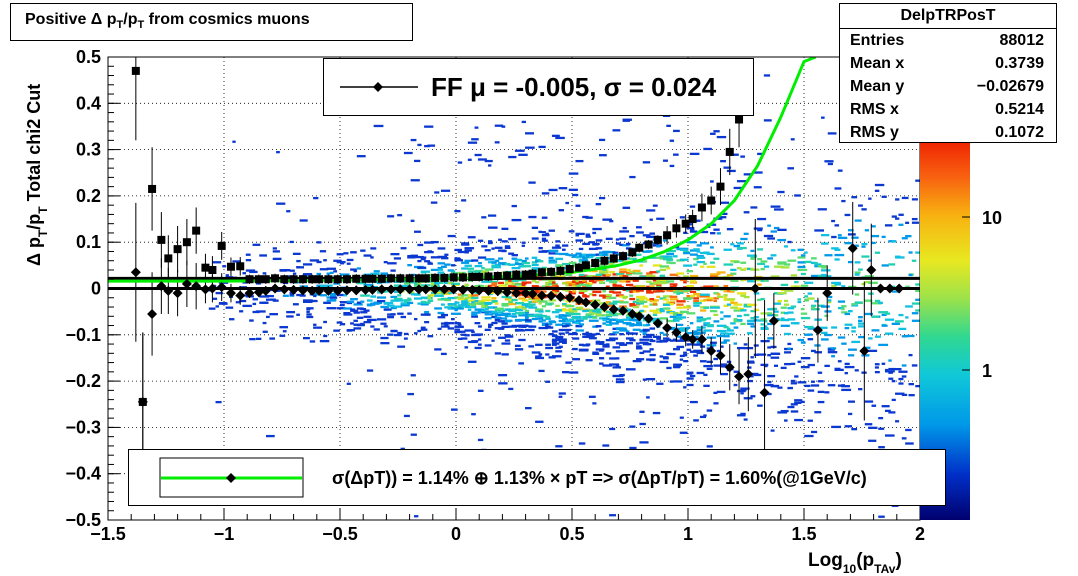 Image resolution: width=1078 pixels, height=576 pixels. Describe the element at coordinates (83, 427) in the screenshot. I see `y-tick-label: −0.3` at that location.